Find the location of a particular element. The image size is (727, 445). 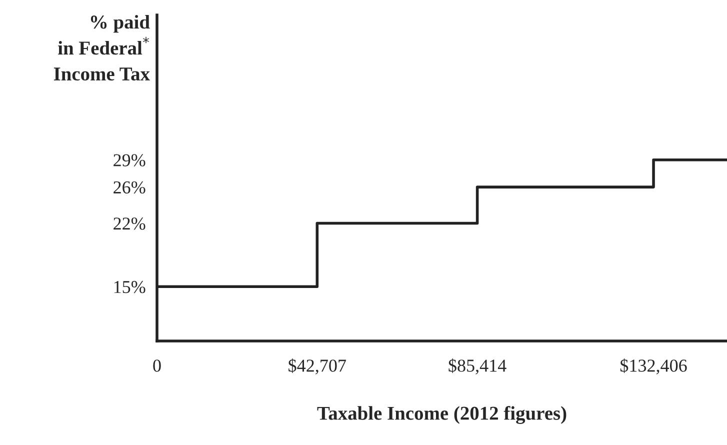

y-tick-label: 29% is located at coordinates (130, 160).